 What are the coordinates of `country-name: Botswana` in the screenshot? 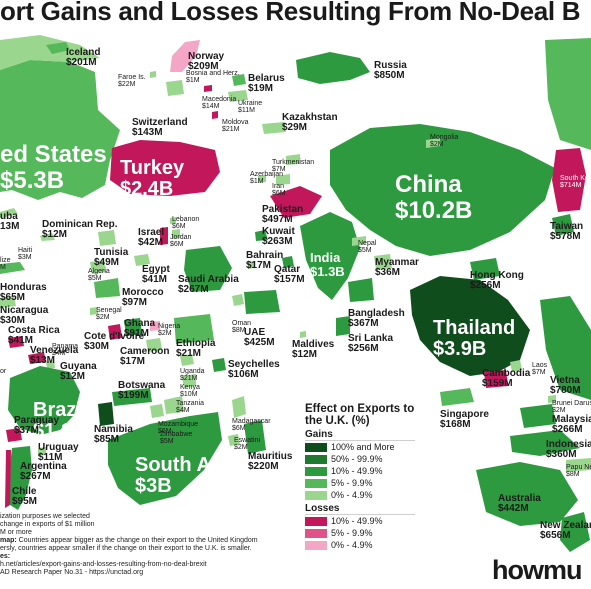 It's located at (142, 385).